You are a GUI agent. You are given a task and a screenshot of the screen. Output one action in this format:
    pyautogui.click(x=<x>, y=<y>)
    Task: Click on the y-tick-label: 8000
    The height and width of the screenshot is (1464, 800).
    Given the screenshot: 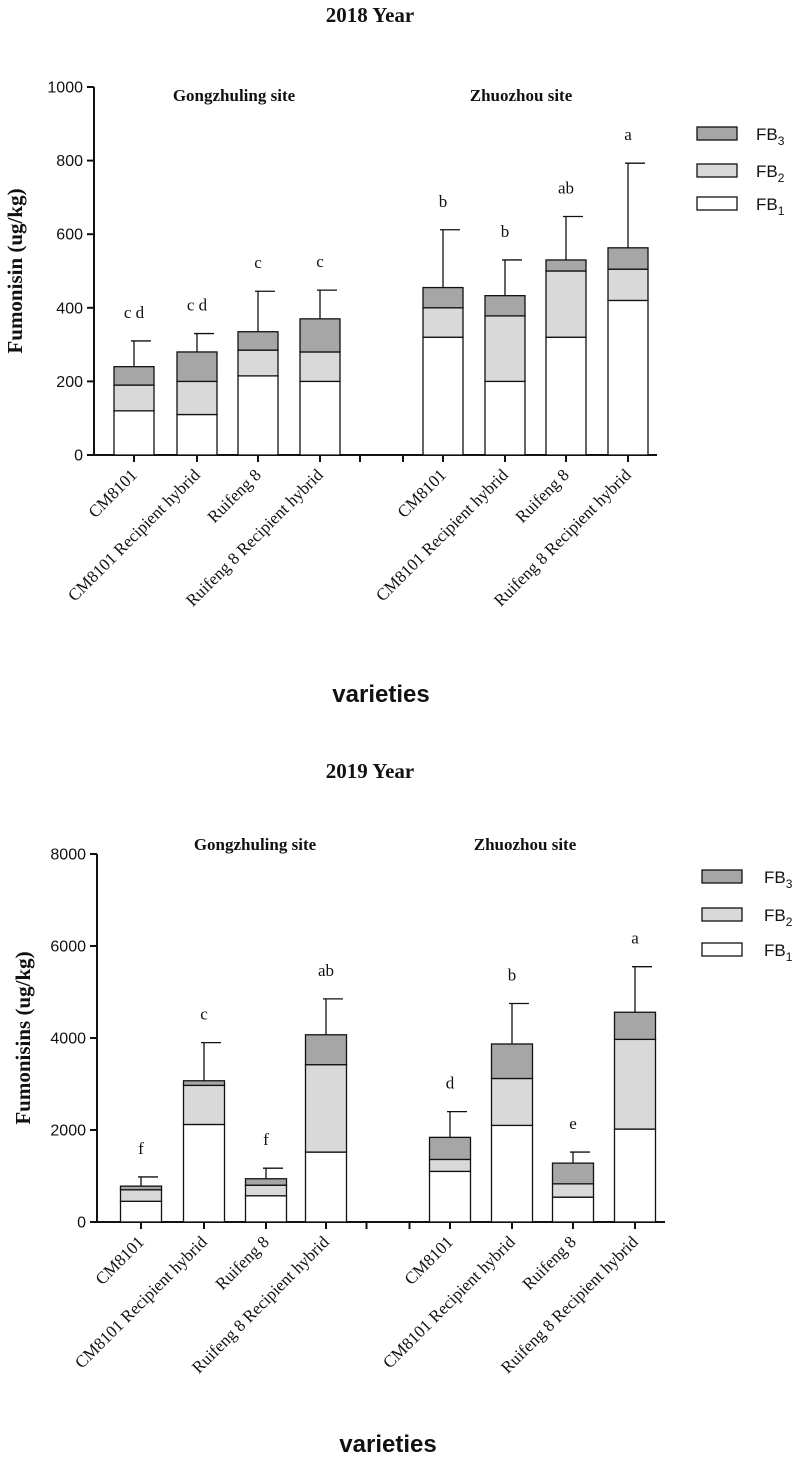 What is the action you would take?
    pyautogui.click(x=68, y=855)
    